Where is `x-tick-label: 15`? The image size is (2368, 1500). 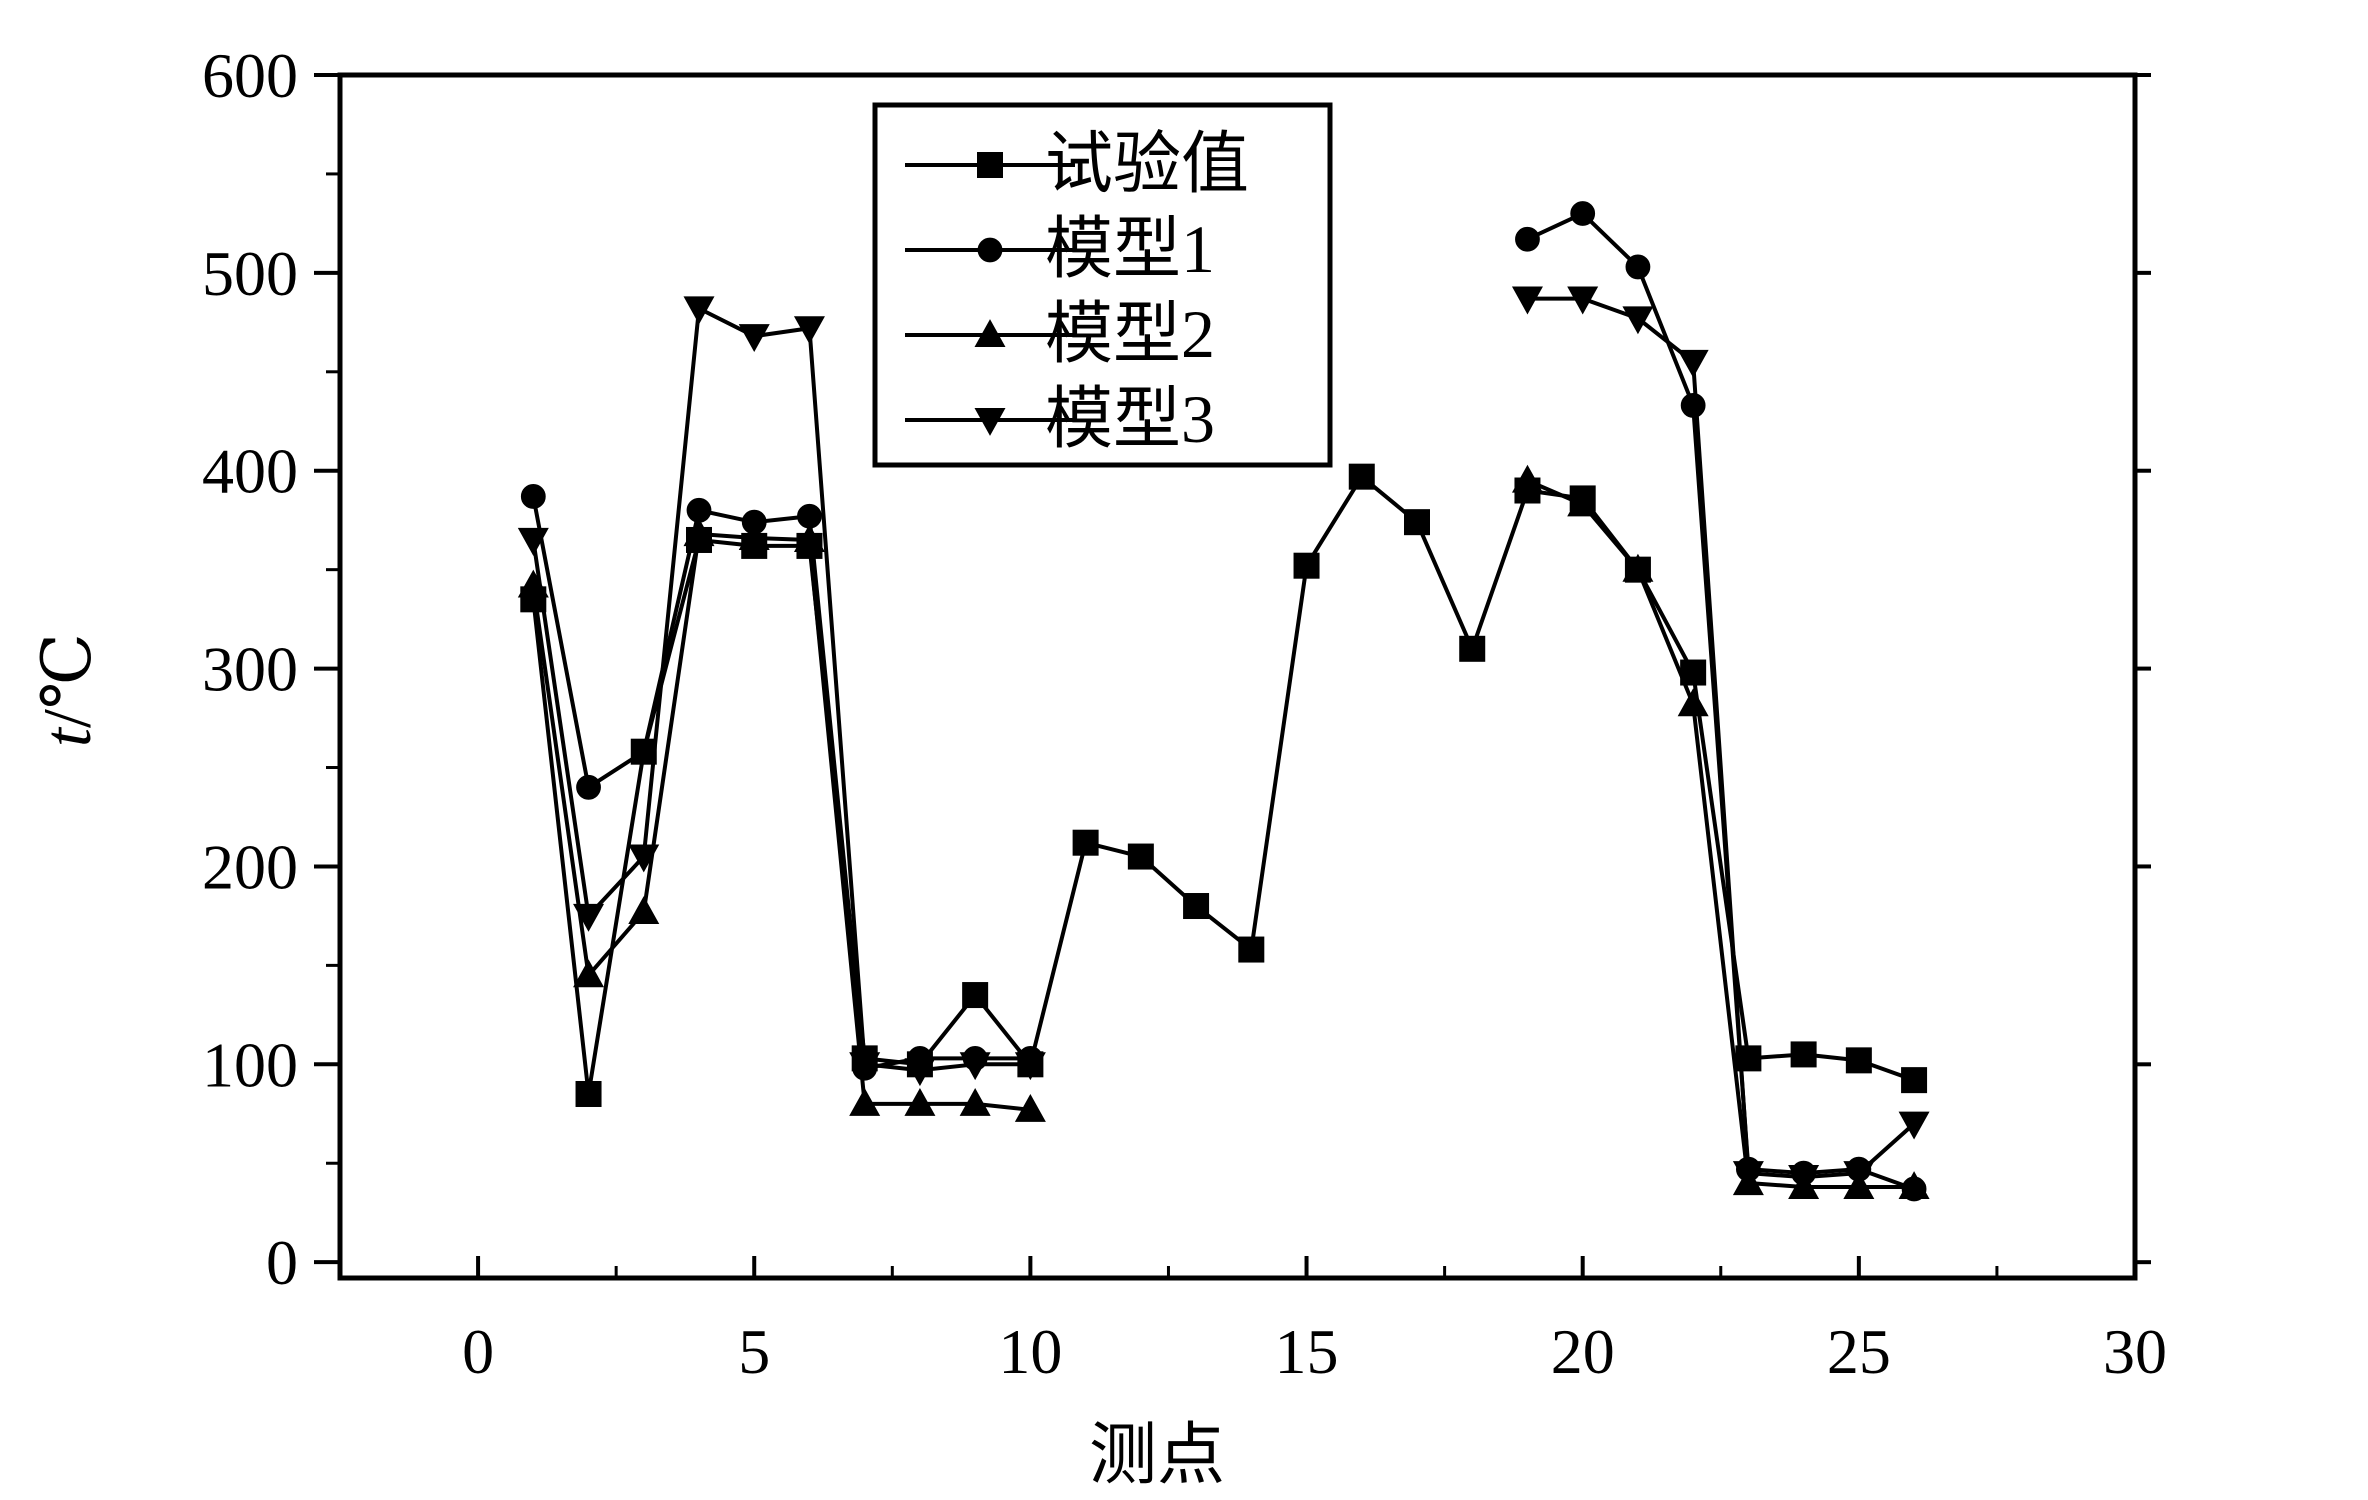
x-tick-label: 15 is located at coordinates (1307, 1351).